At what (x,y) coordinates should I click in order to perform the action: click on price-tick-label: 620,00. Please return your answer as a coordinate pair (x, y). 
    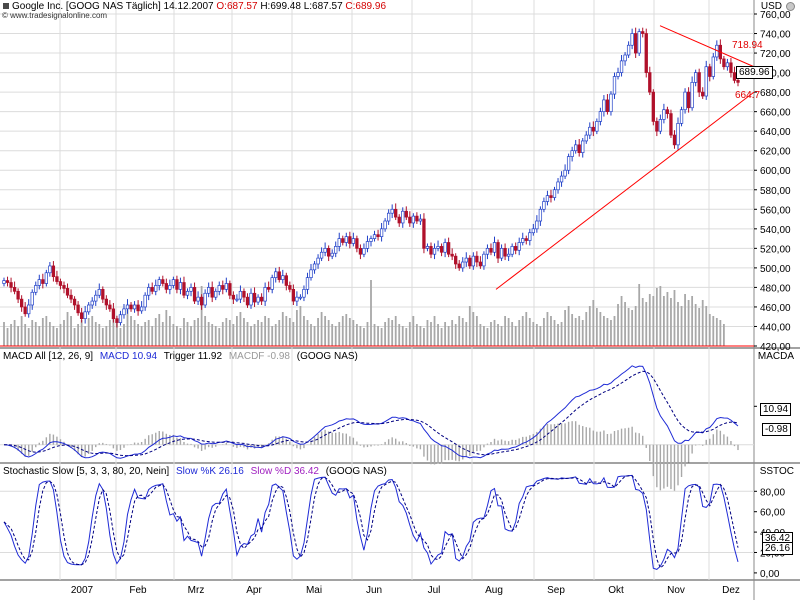
    Looking at the image, I should click on (775, 152).